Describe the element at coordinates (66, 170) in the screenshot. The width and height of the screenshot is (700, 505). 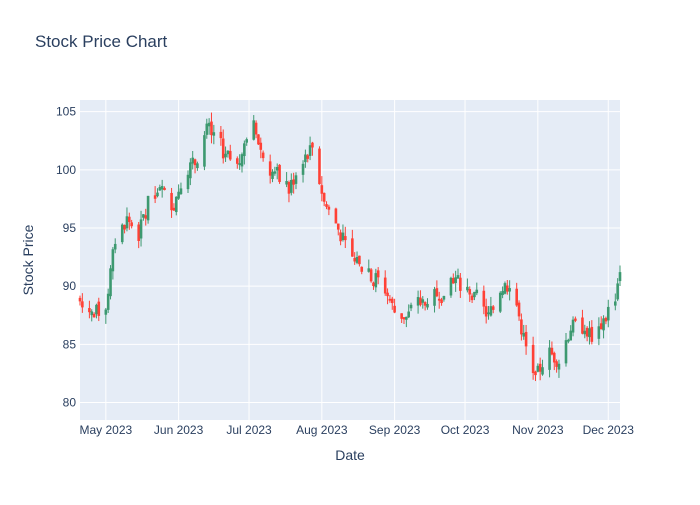
I see `y-tick-label: 100` at that location.